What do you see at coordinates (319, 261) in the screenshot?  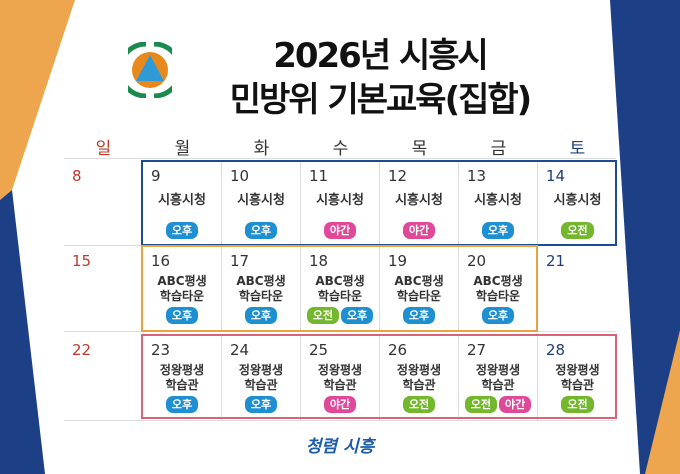 I see `day-number: 18` at bounding box center [319, 261].